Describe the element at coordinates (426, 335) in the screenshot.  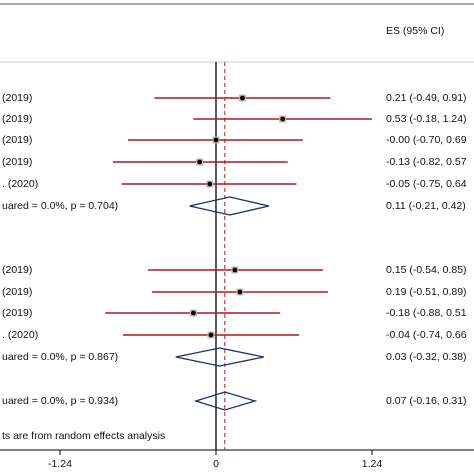
I see `ci-text: -0.04 (-0.74, 0.66` at that location.